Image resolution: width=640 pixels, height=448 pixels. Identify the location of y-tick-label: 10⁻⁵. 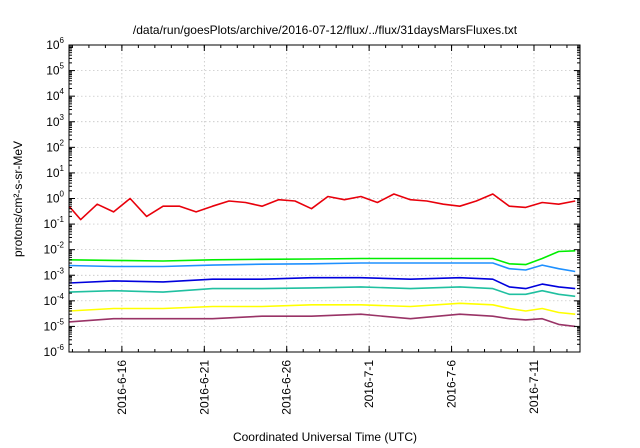
(54, 325).